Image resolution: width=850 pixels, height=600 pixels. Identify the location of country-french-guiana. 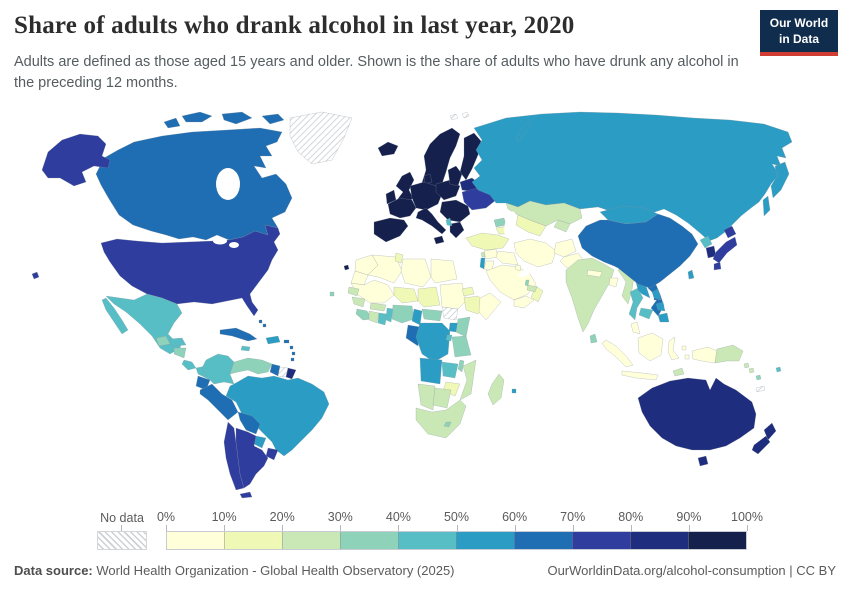
(291, 373).